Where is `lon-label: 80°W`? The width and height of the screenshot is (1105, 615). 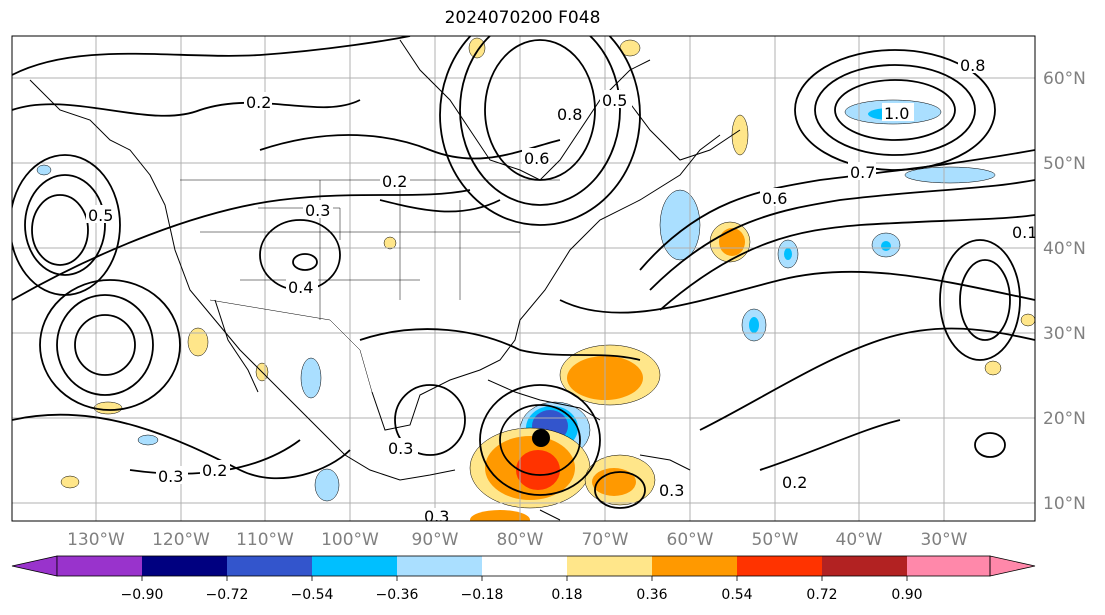 lon-label: 80°W is located at coordinates (520, 540).